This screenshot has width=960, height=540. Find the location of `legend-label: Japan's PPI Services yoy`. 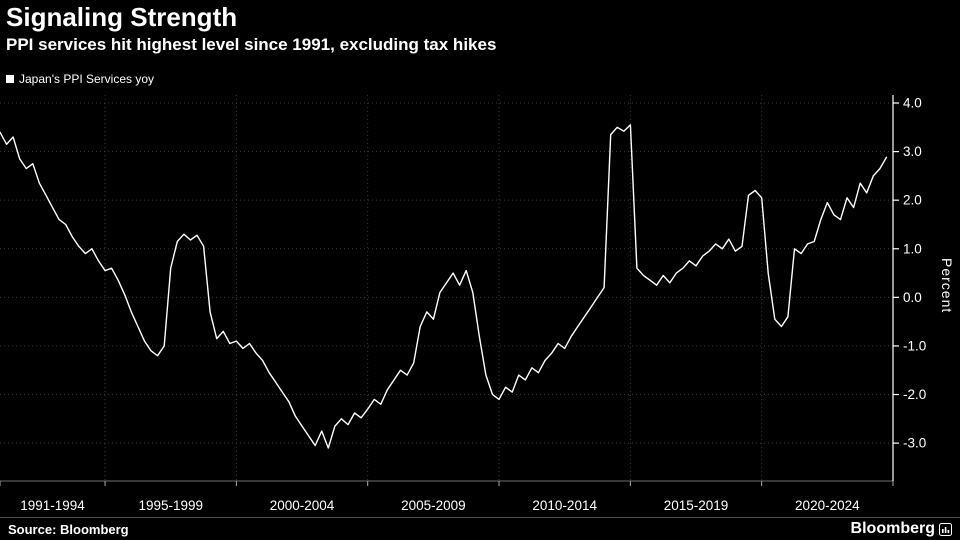

legend-label: Japan's PPI Services yoy is located at coordinates (87, 79).